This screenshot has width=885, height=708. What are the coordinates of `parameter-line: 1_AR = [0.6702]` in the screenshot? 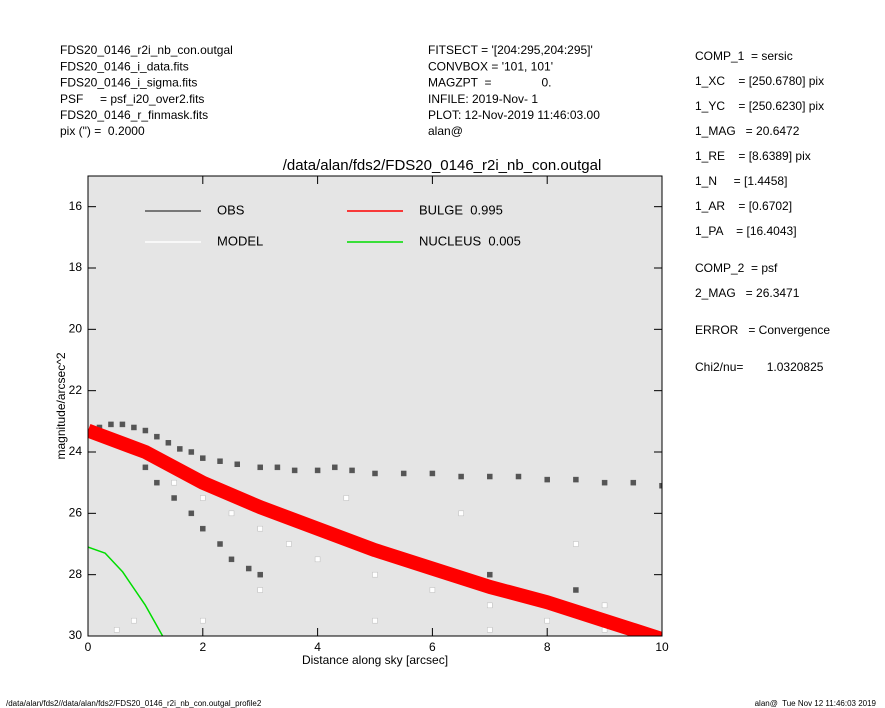 It's located at (743, 206).